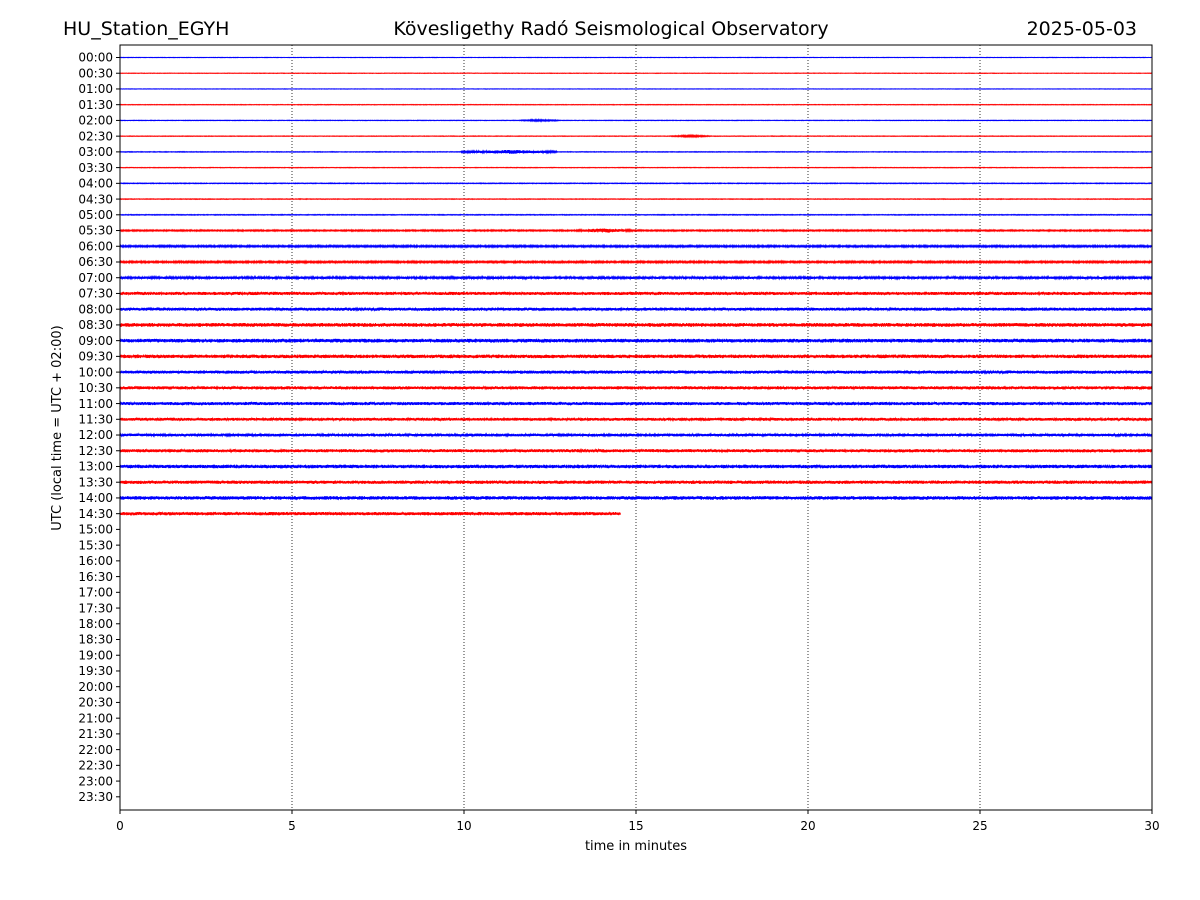 Image resolution: width=1200 pixels, height=900 pixels. I want to click on y-tick-label: 03:30, so click(95, 168).